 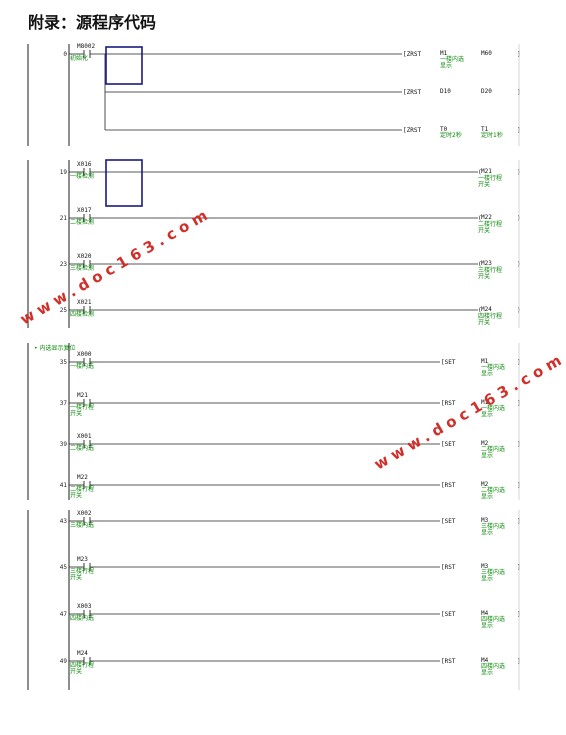 What do you see at coordinates (84, 513) in the screenshot?
I see `contact-device: X002` at bounding box center [84, 513].